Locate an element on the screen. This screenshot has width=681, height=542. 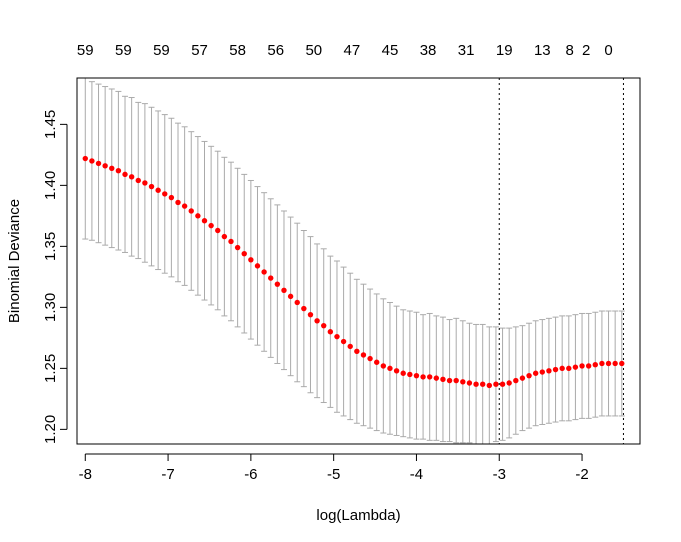
top-axis-label: 8 is located at coordinates (569, 50).